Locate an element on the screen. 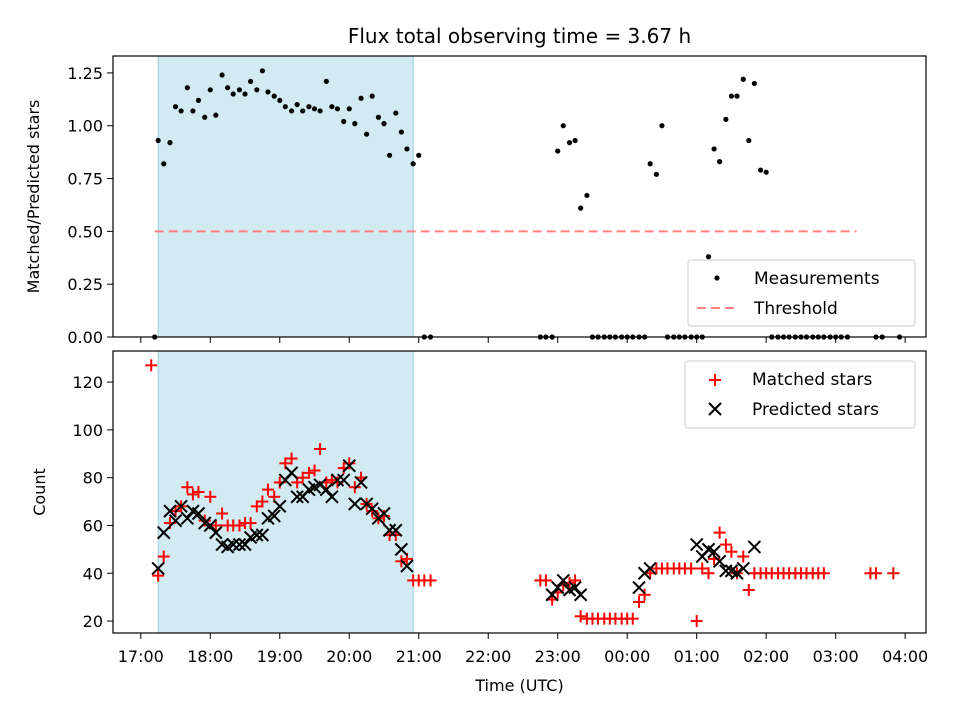 The width and height of the screenshot is (960, 720). top-y-tick-label: 0.75 is located at coordinates (85, 179).